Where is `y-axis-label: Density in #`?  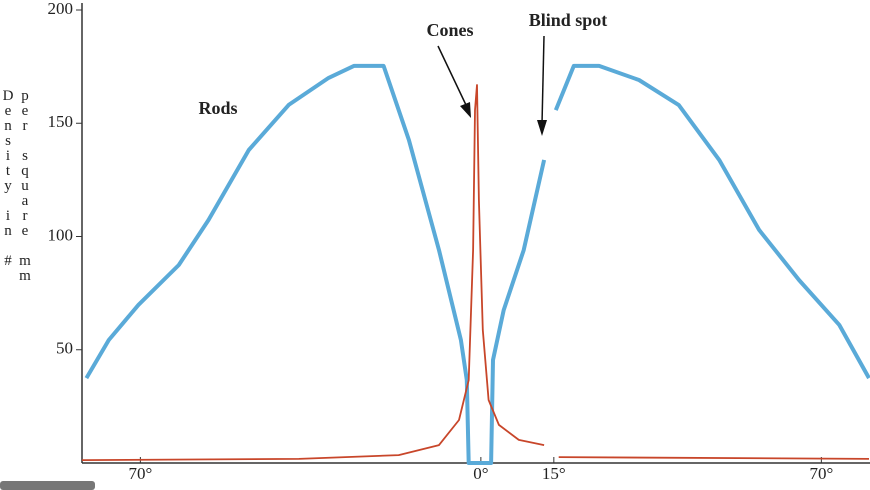
y-axis-label: Density in # is located at coordinates (8, 178).